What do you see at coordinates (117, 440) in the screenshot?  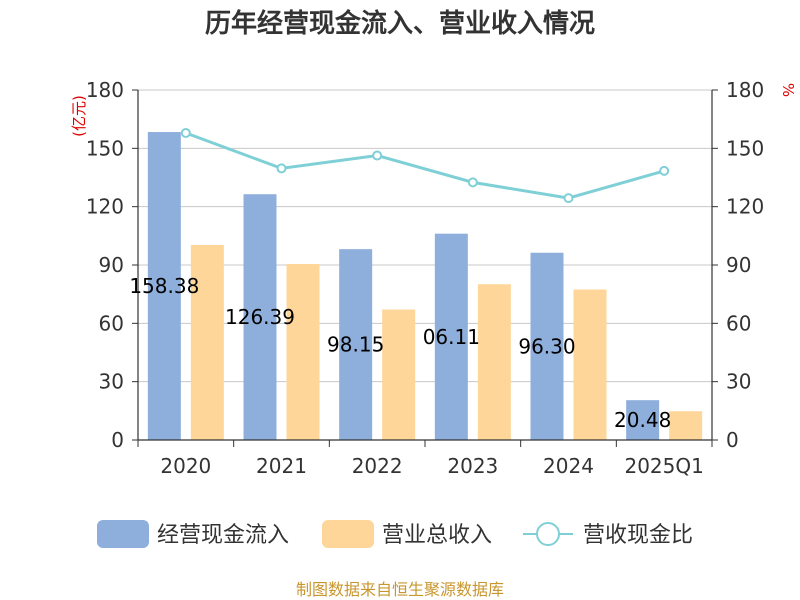 I see `left-tick-label: 0` at bounding box center [117, 440].